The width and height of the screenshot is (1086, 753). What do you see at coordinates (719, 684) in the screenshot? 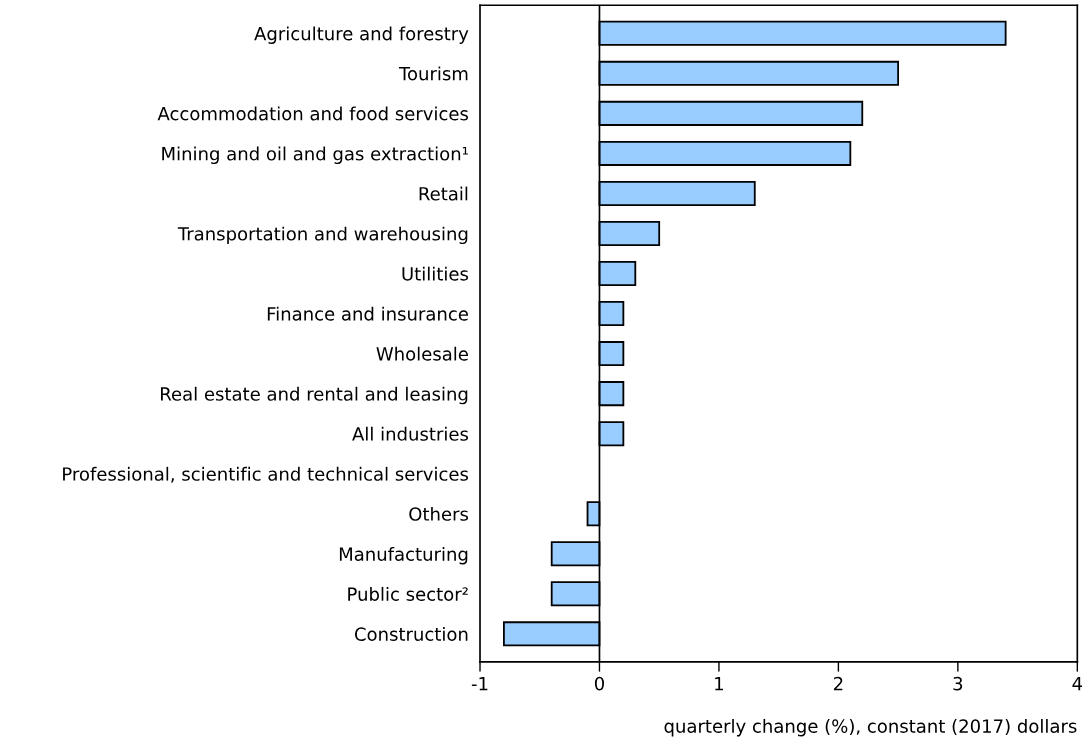
I see `x-tick-label: 1` at bounding box center [719, 684].